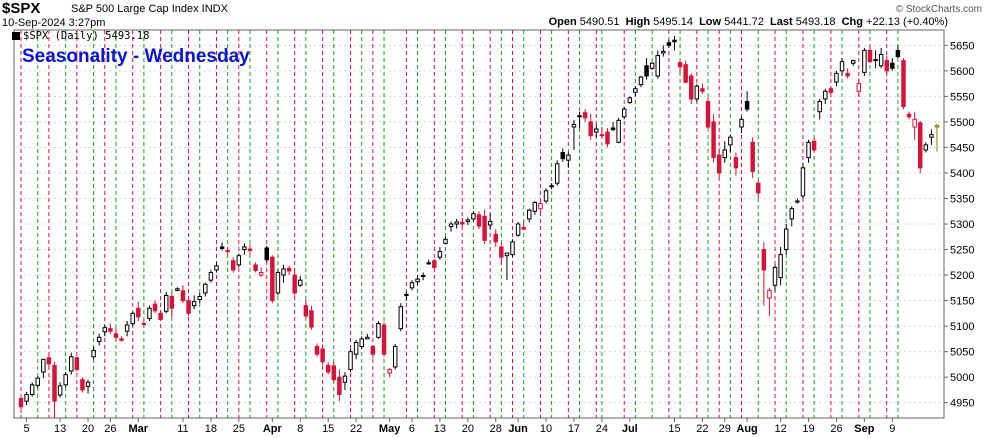 The height and width of the screenshot is (438, 990). What do you see at coordinates (780, 429) in the screenshot?
I see `x-tick-label: 12` at bounding box center [780, 429].